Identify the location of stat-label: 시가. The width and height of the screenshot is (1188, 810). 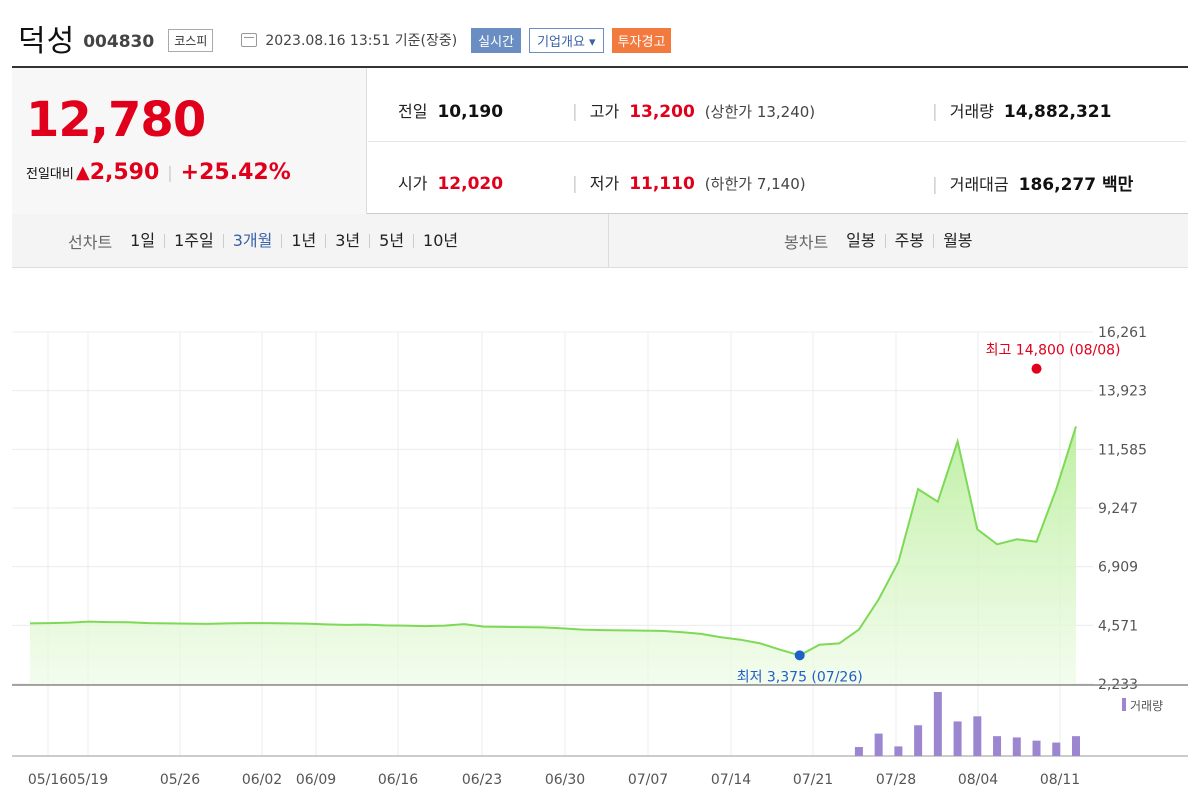
(413, 183).